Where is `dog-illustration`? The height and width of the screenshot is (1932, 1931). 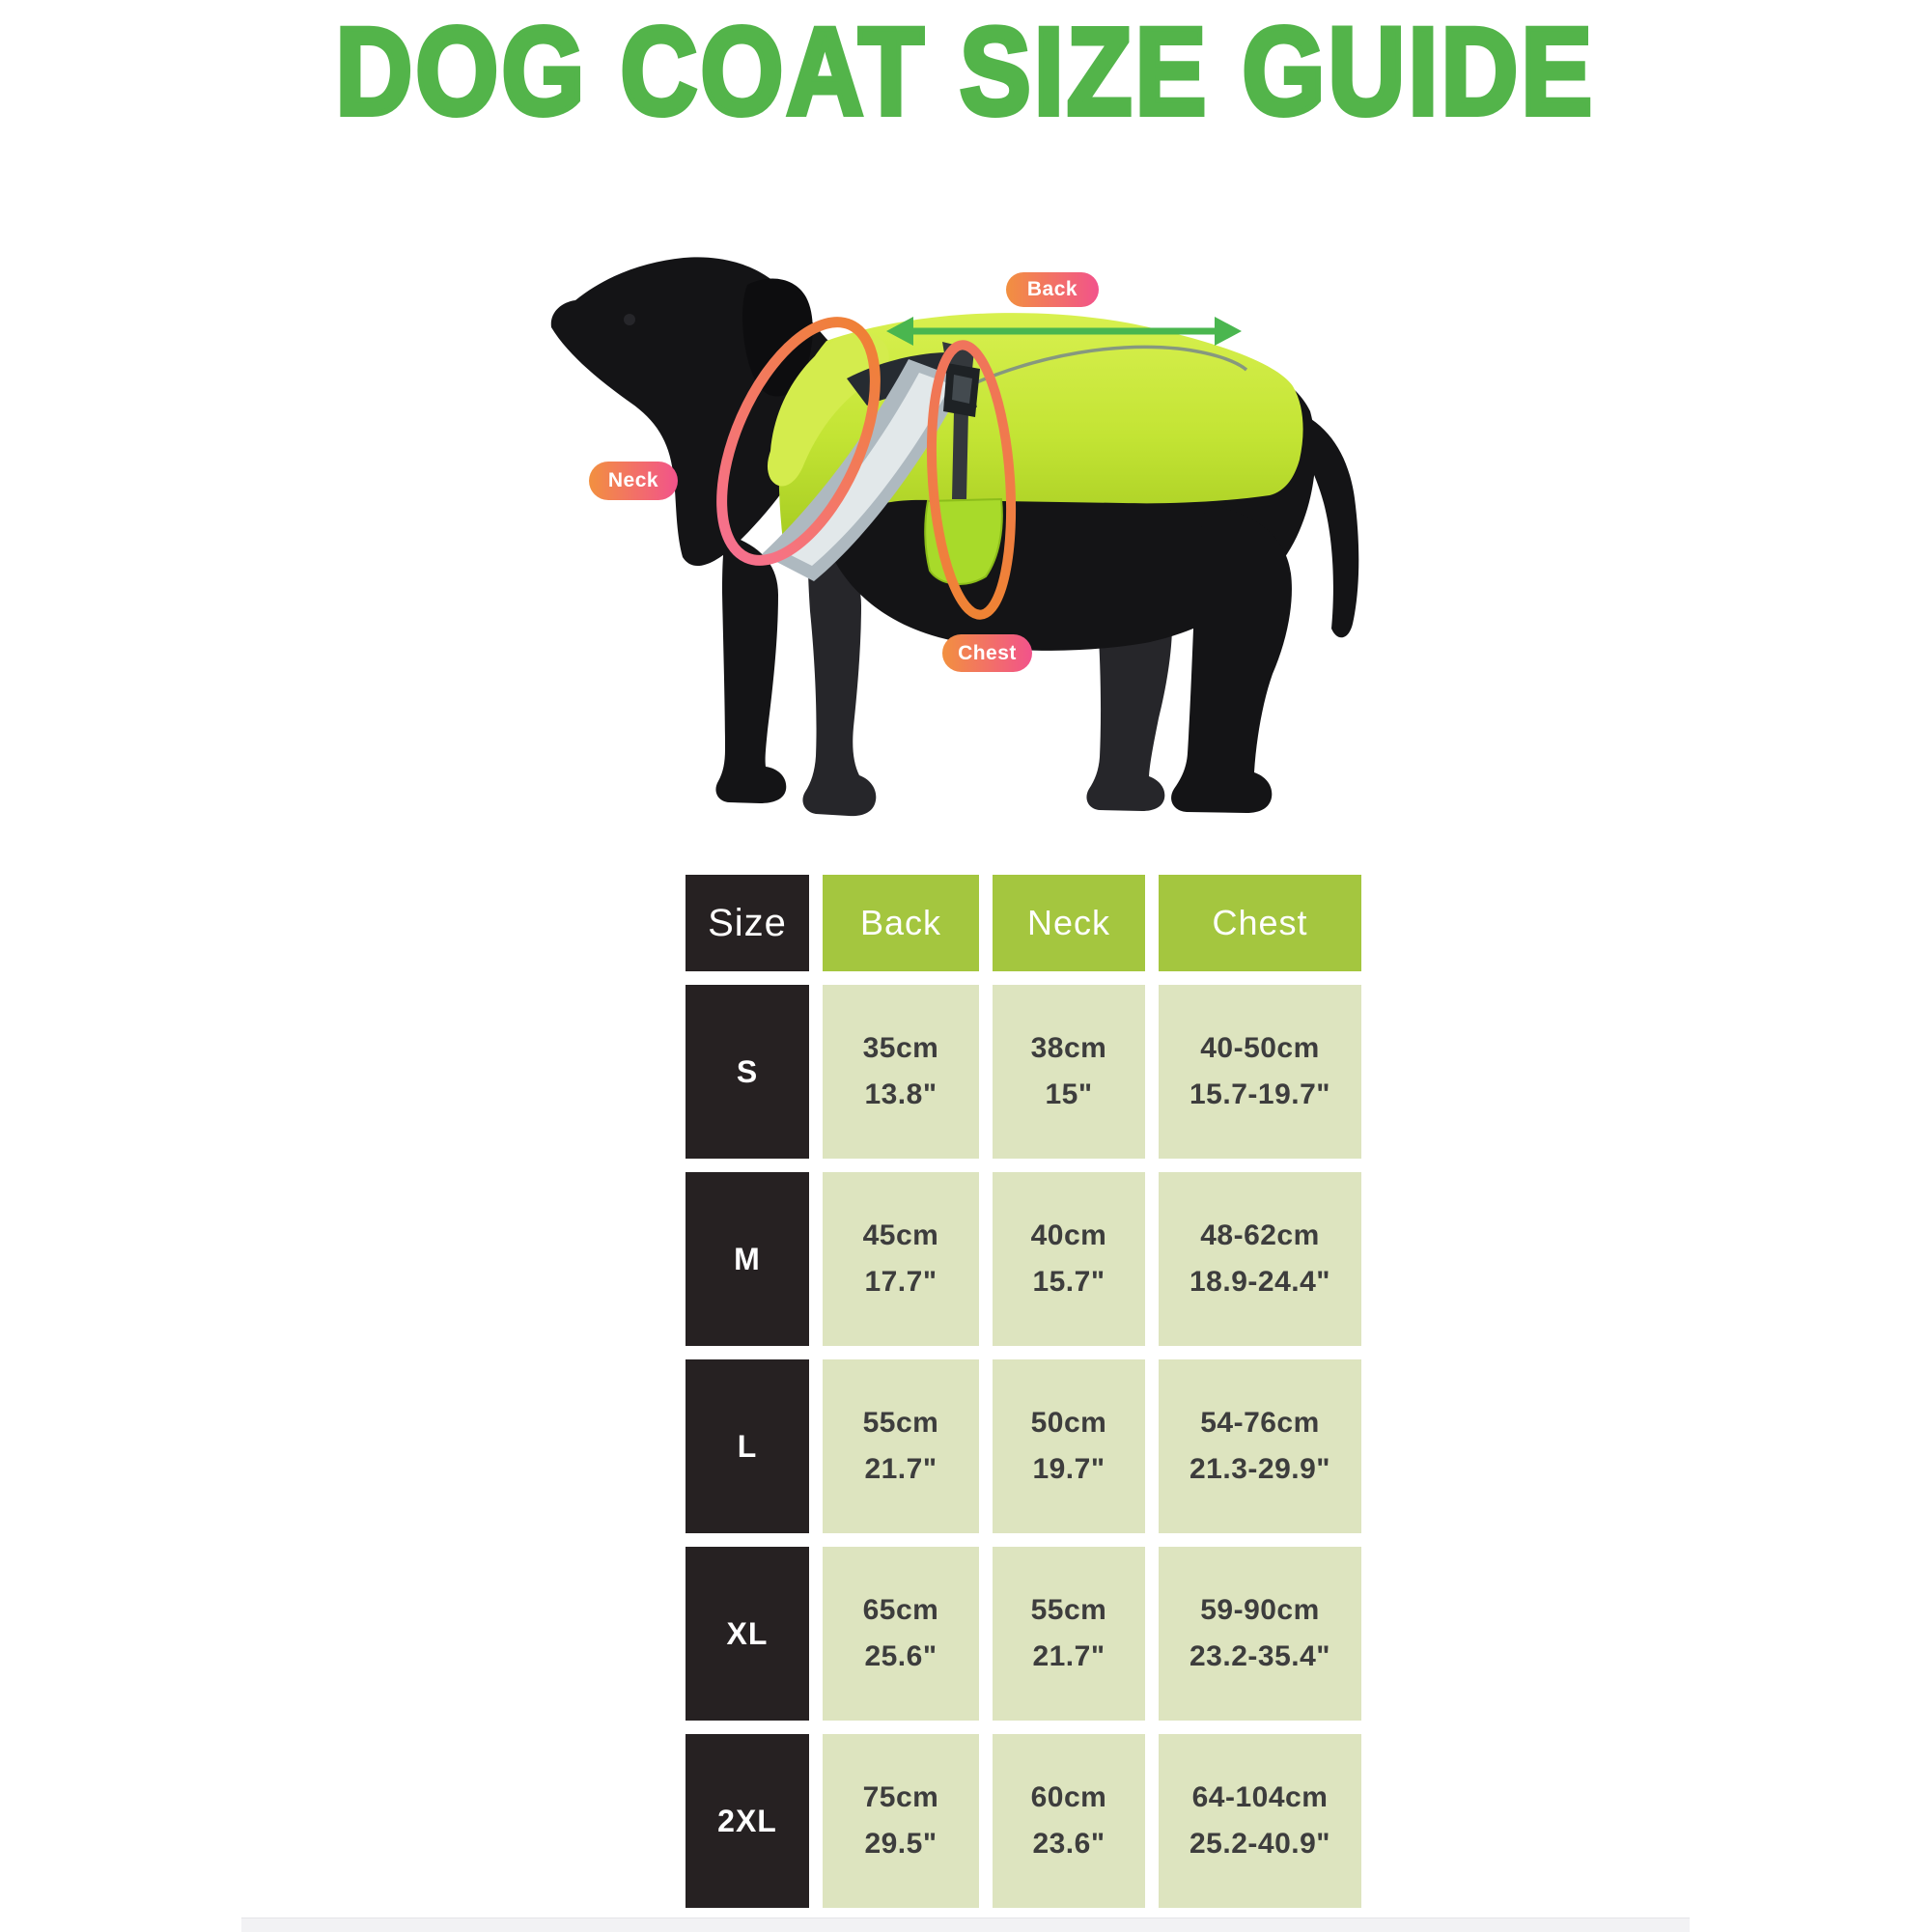 dog-illustration is located at coordinates (954, 537).